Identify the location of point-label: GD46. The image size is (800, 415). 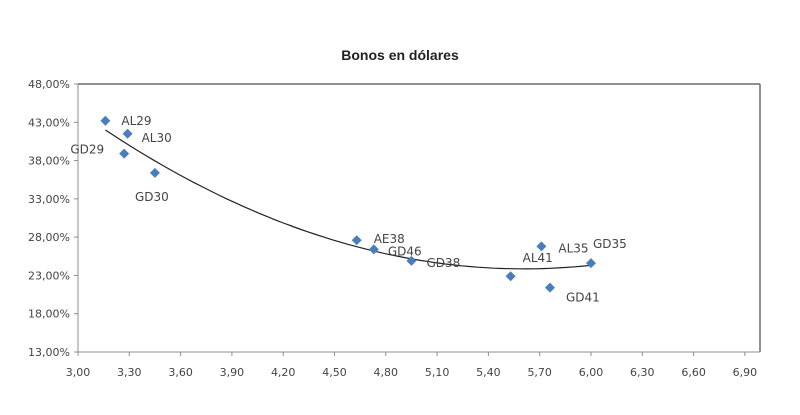
(405, 251).